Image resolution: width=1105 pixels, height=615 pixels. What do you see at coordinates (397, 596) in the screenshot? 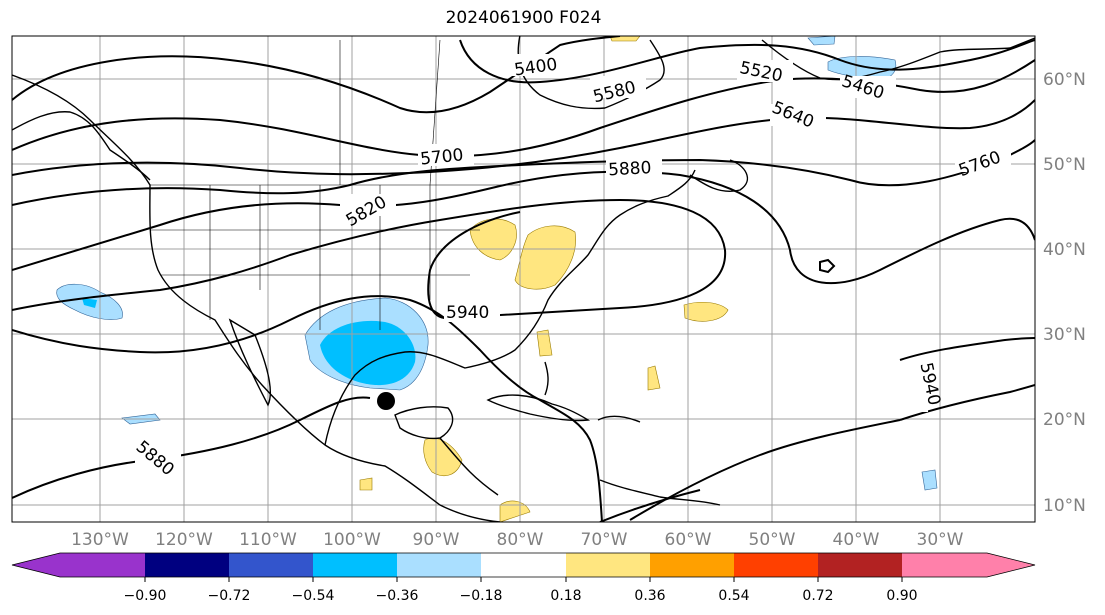
I see `colorbar-tick-label: −0.36` at bounding box center [397, 596].